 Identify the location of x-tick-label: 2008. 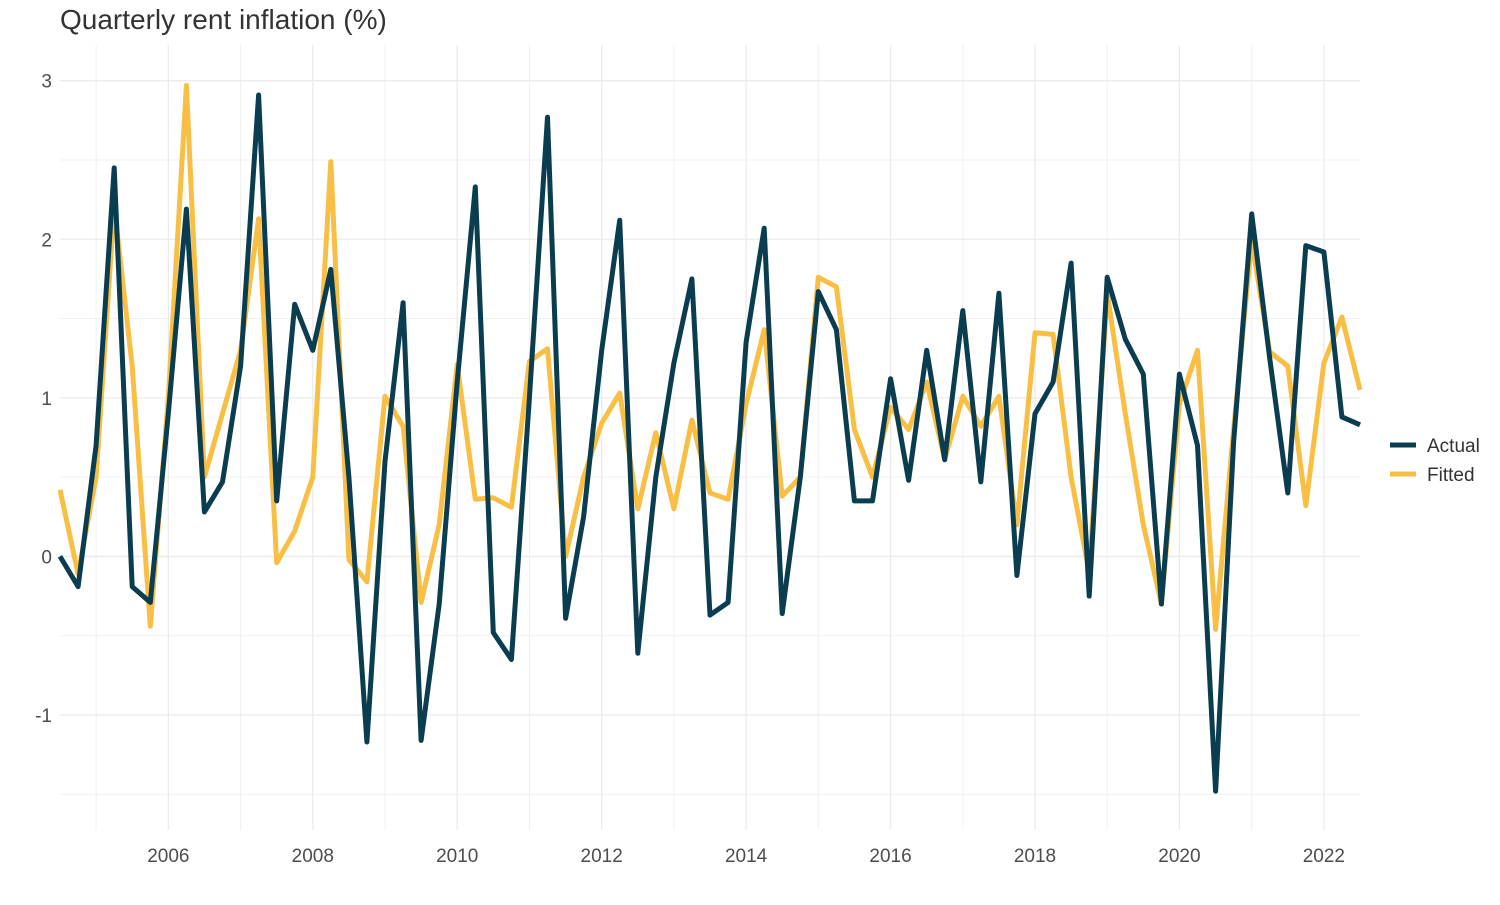
(313, 856).